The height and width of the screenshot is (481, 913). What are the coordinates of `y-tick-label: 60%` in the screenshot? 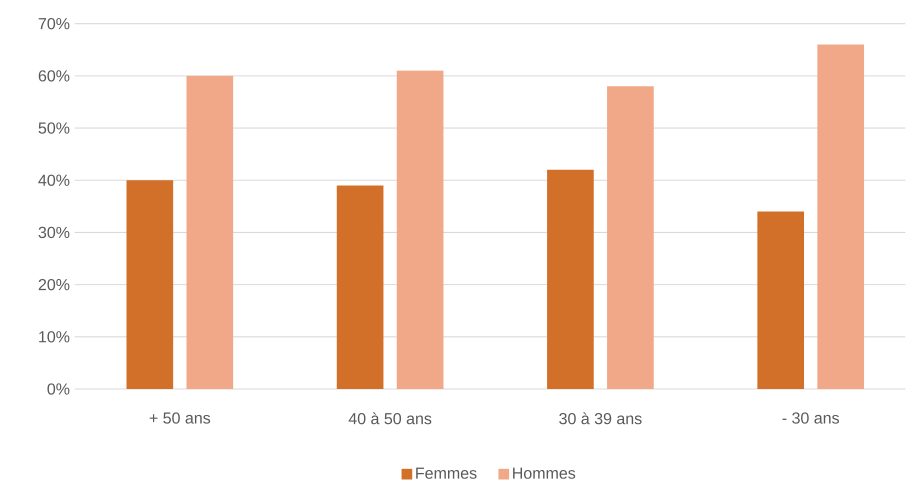 It's located at (54, 76).